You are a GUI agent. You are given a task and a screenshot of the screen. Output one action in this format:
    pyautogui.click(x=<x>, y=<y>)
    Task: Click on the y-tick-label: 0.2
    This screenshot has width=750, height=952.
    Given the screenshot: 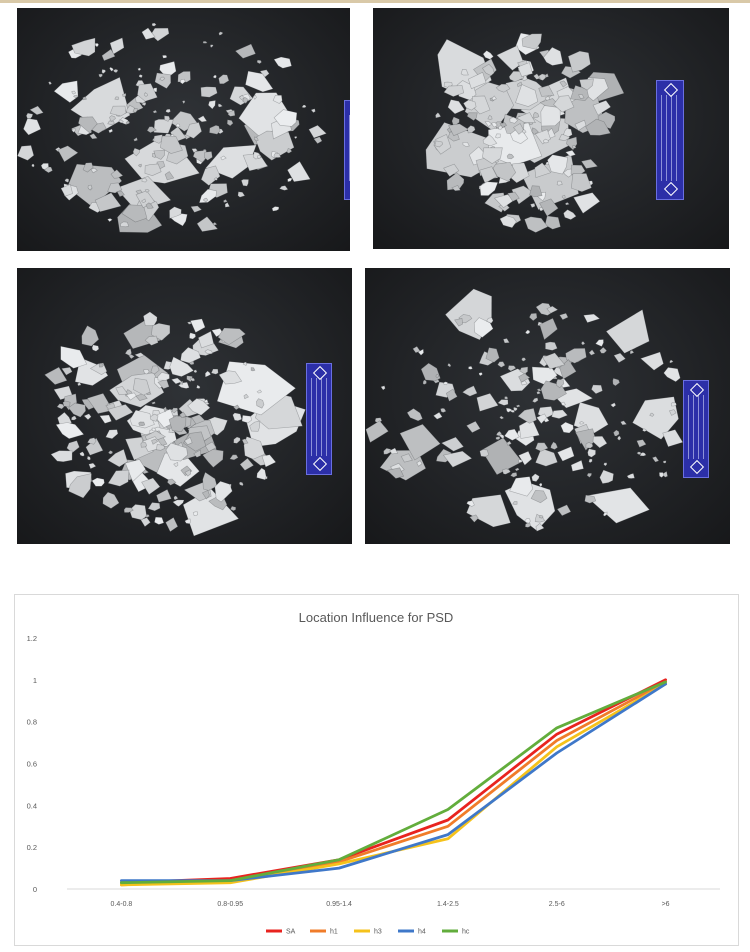 What is the action you would take?
    pyautogui.click(x=32, y=847)
    